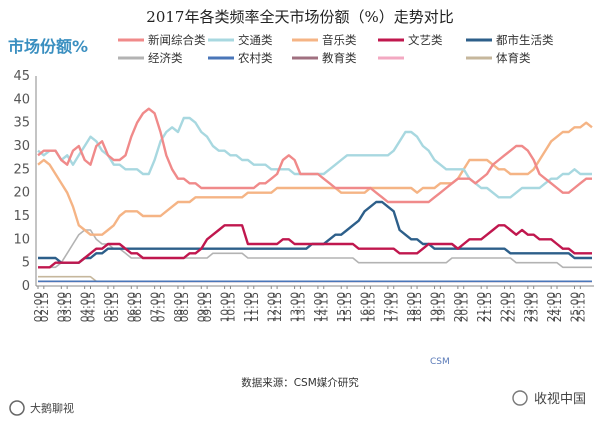  Describe the element at coordinates (21, 123) in the screenshot. I see `y-tick-label: 35` at that location.